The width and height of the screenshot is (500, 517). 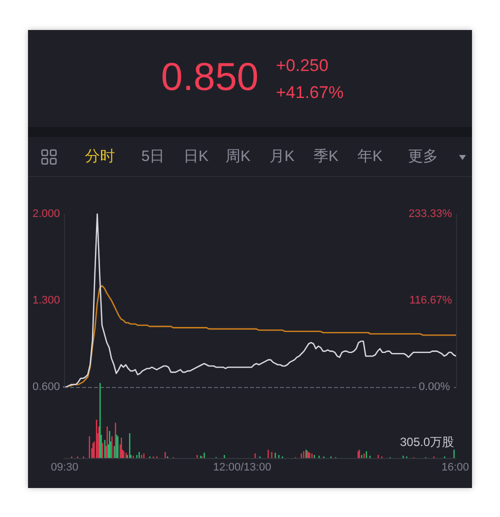 I want to click on text: 周K, so click(x=238, y=157).